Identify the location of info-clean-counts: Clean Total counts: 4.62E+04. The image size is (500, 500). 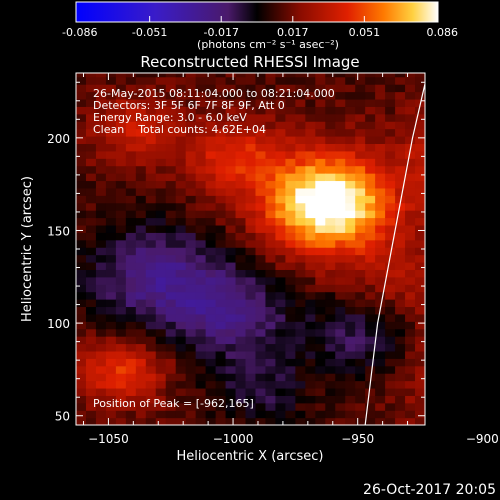
(179, 129).